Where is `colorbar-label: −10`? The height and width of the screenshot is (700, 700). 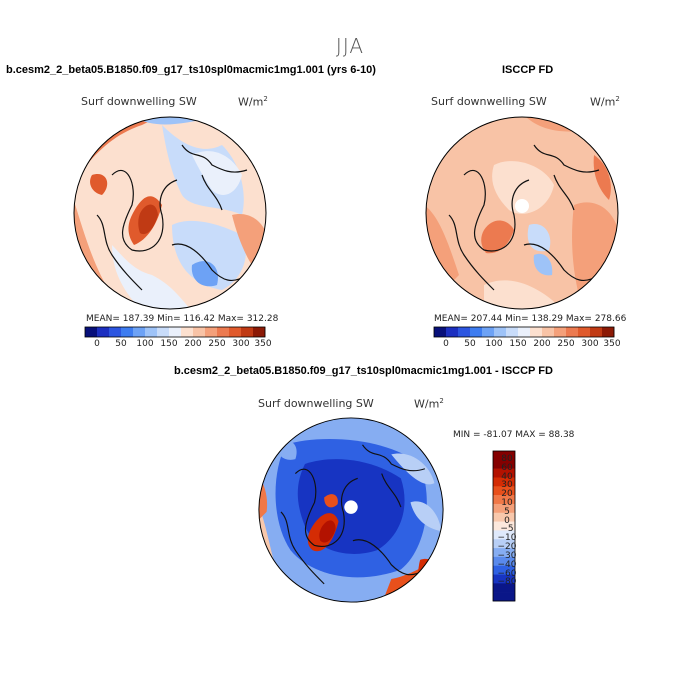 colorbar-label: −10 is located at coordinates (507, 538).